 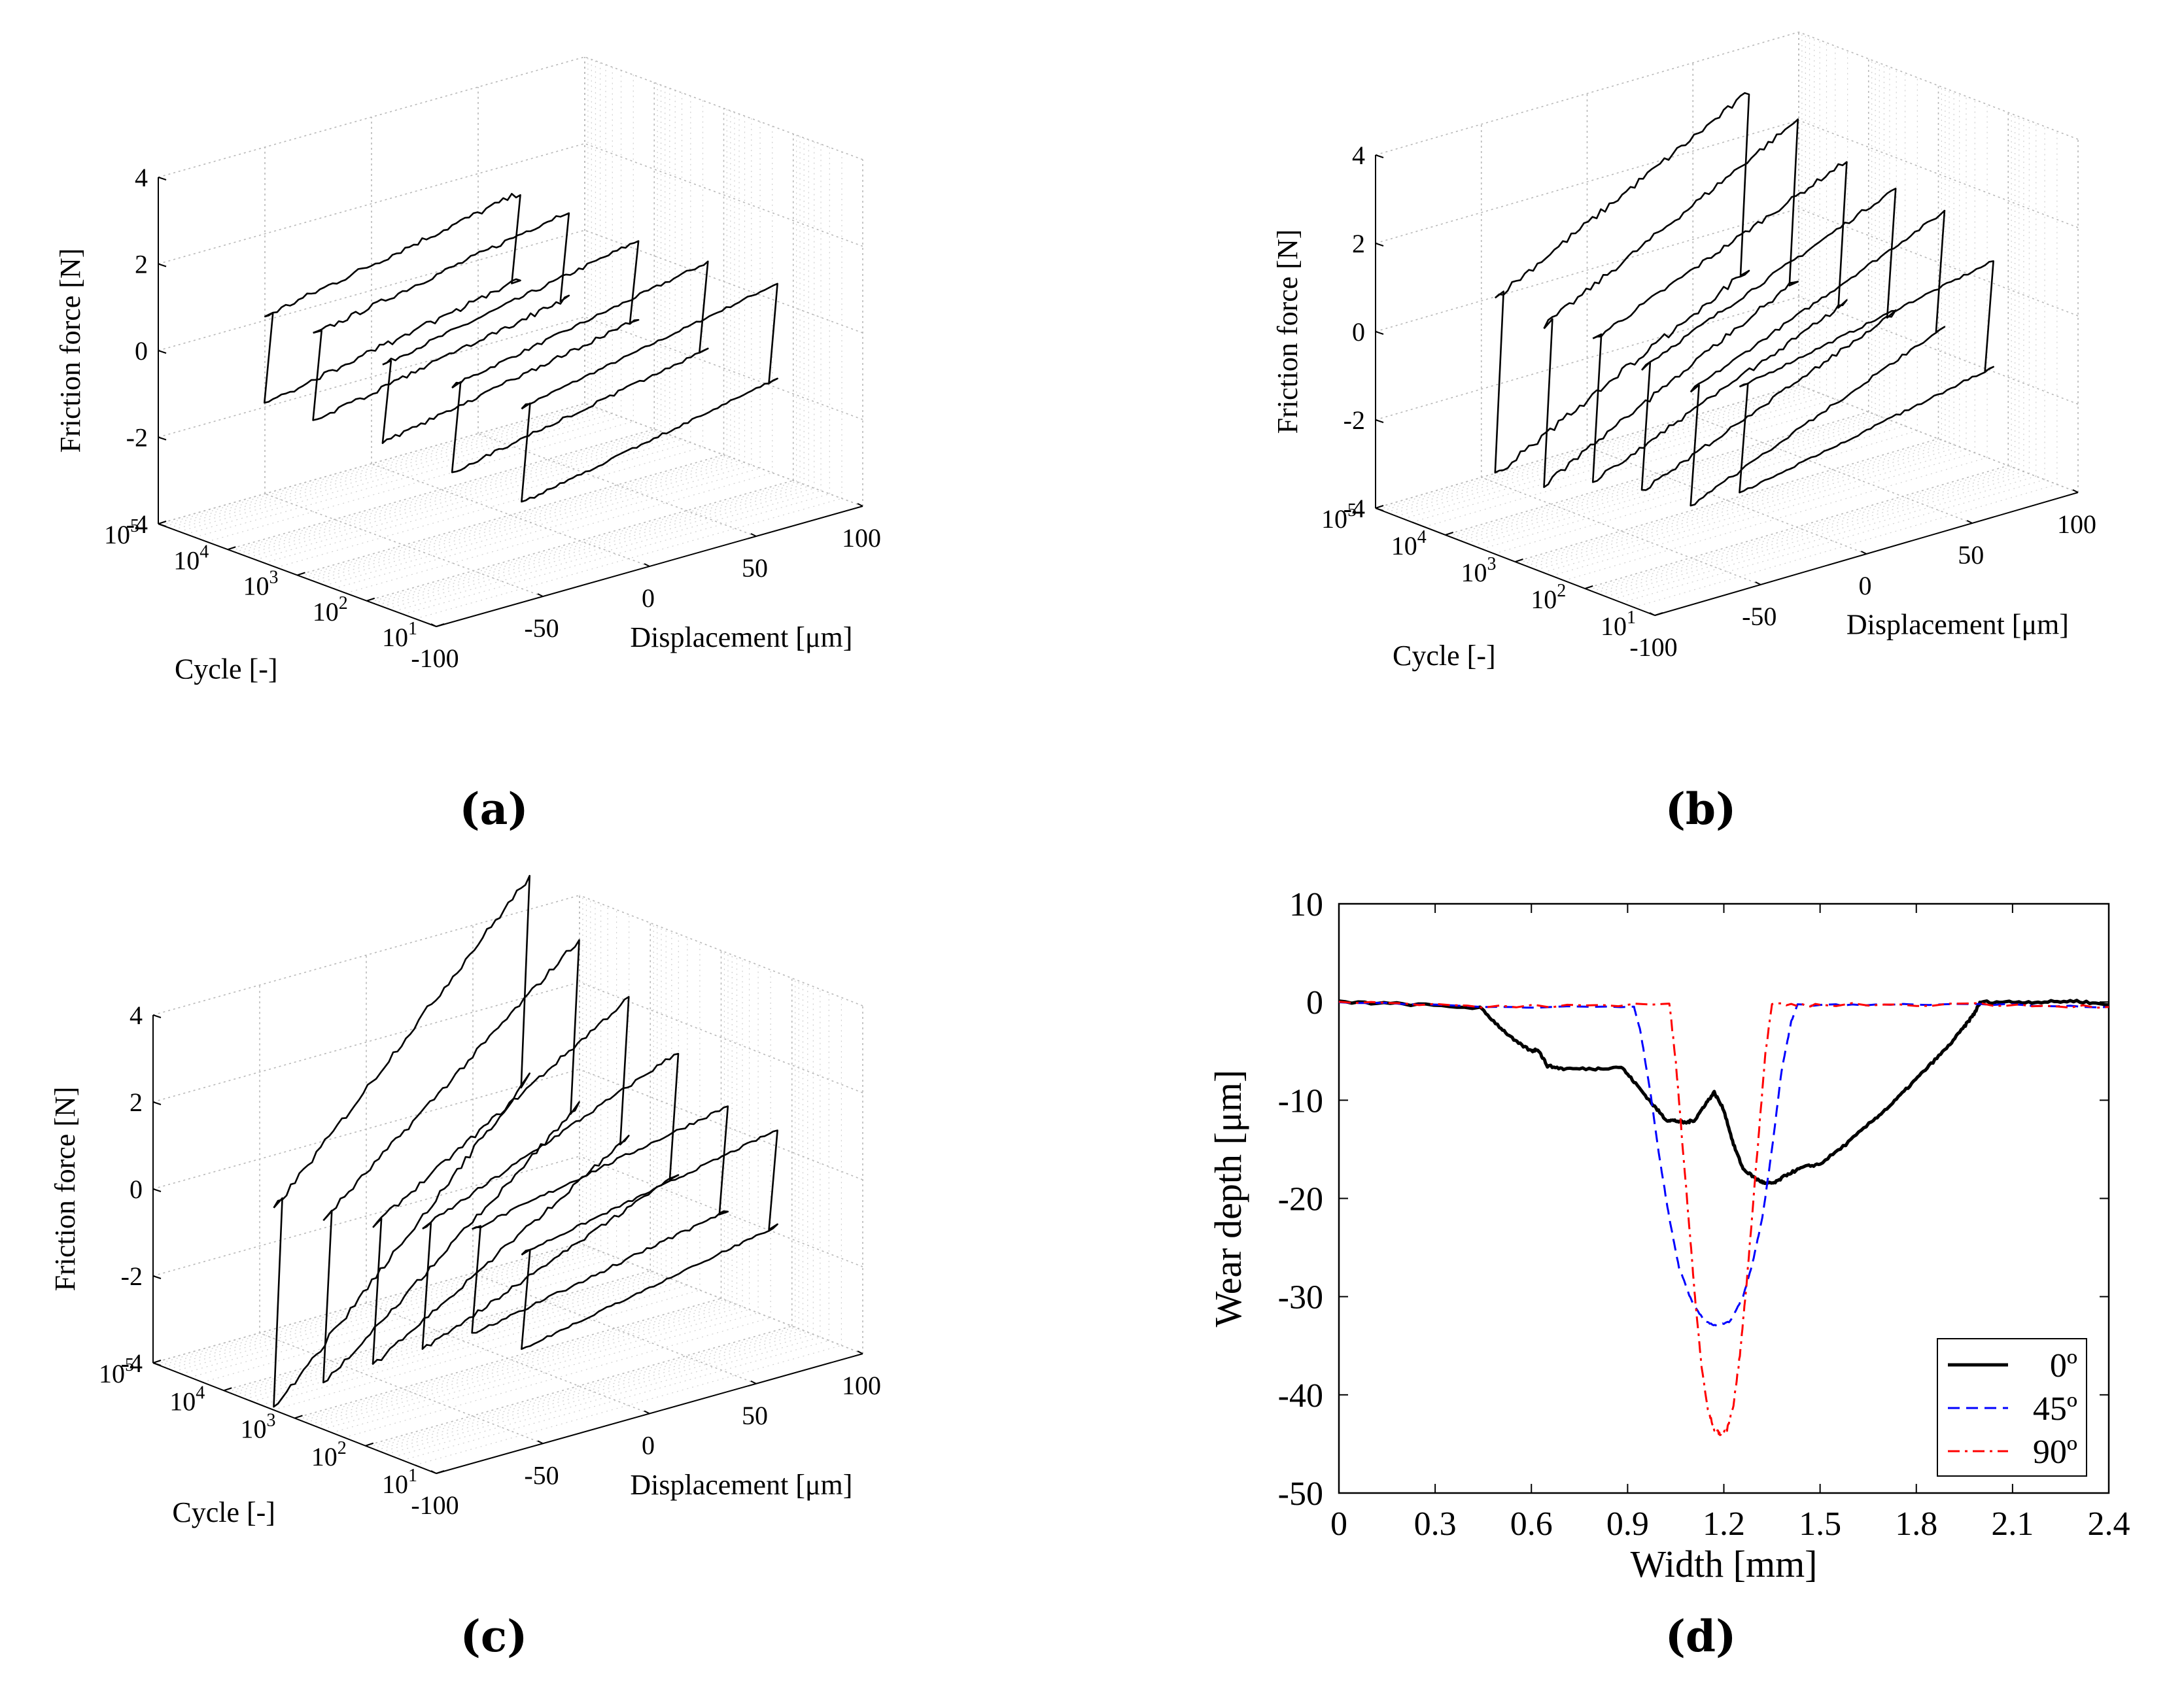 I want to click on y-tick-label: 10³, so click(x=258, y=1427).